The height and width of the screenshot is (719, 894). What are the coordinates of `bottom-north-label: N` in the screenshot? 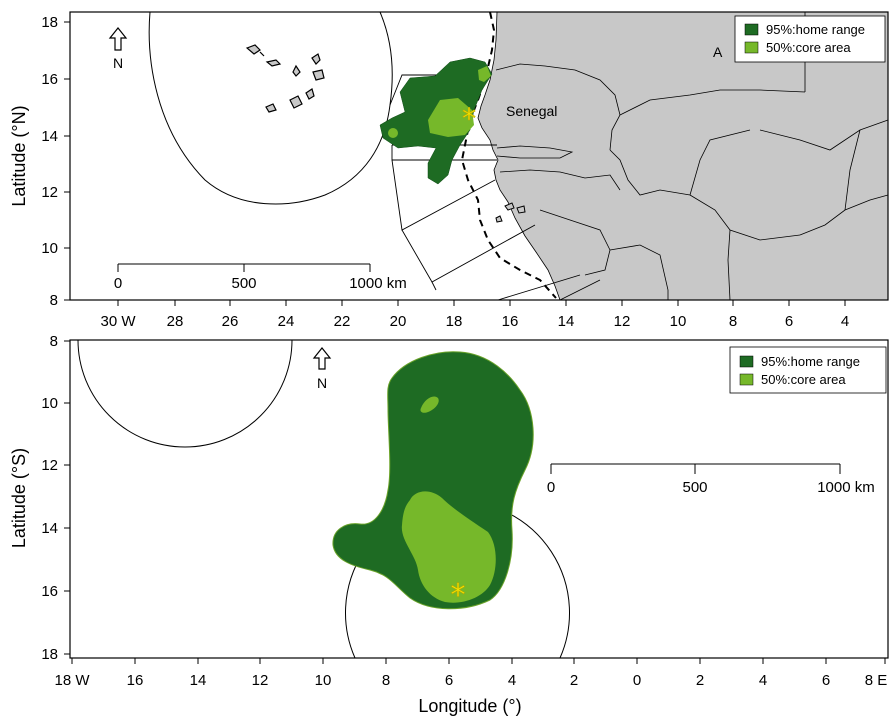 It's located at (322, 383).